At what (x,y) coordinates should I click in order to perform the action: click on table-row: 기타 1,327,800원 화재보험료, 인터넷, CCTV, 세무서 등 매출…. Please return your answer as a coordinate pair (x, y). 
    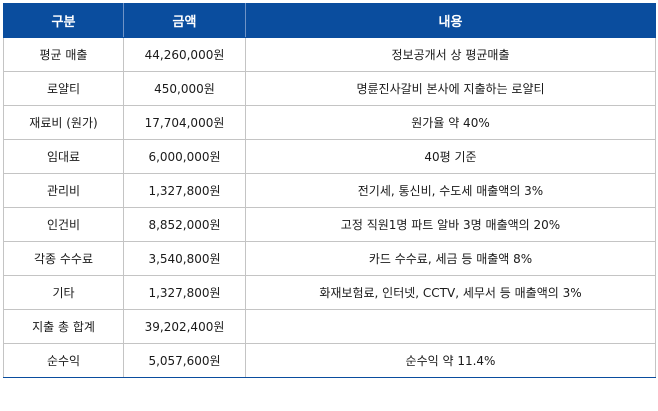
    Looking at the image, I should click on (329, 292).